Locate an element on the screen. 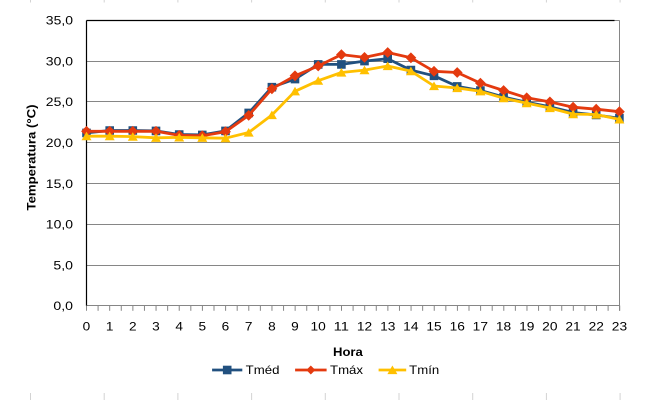 The image size is (656, 405). svg-text: Hora is located at coordinates (348, 352).